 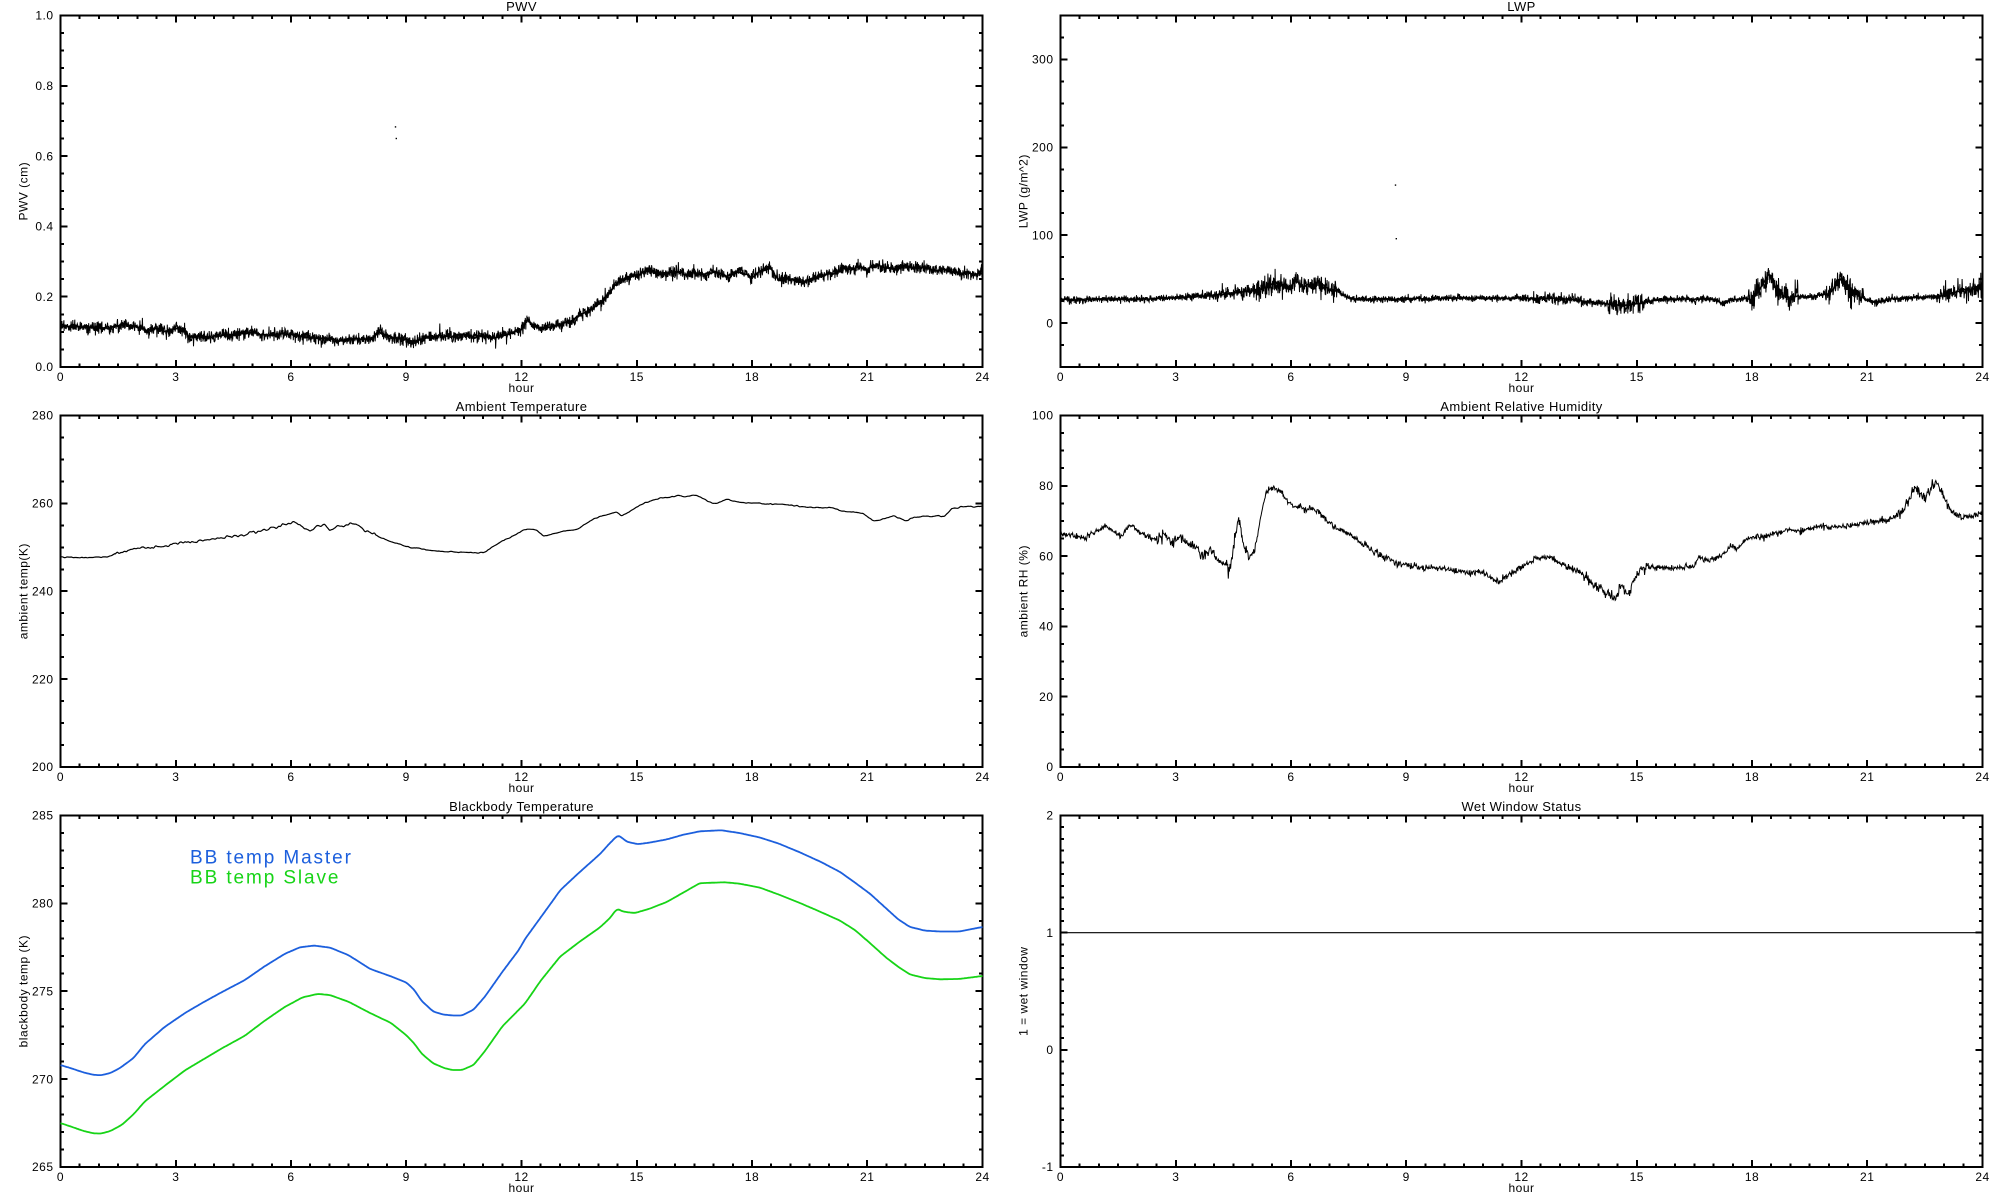 What do you see at coordinates (24, 191) in the screenshot?
I see `svg-text: PWV (cm)` at bounding box center [24, 191].